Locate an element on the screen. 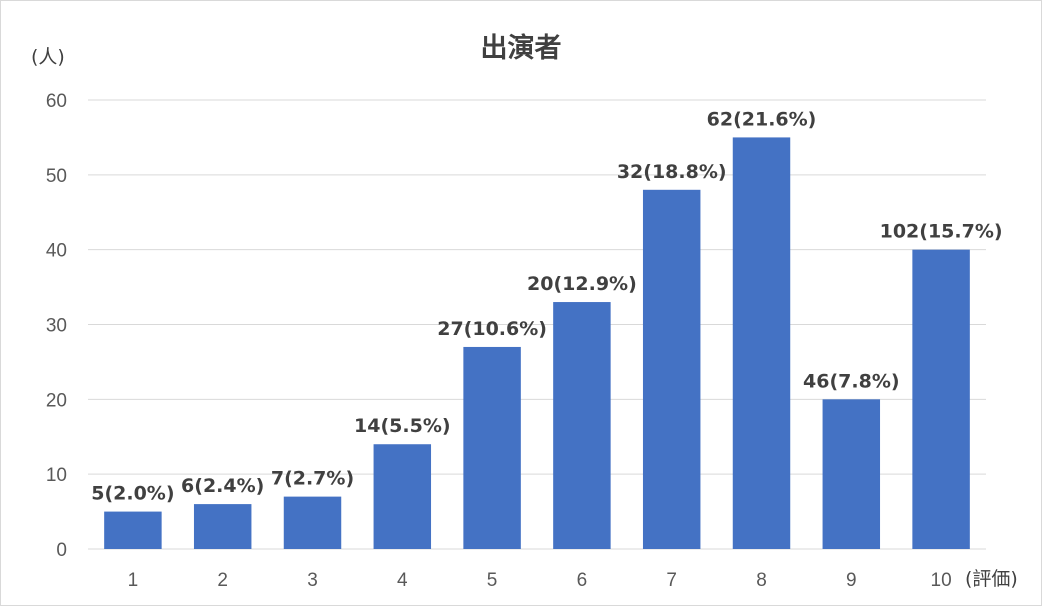  y-tick-label: 10 is located at coordinates (56, 475).